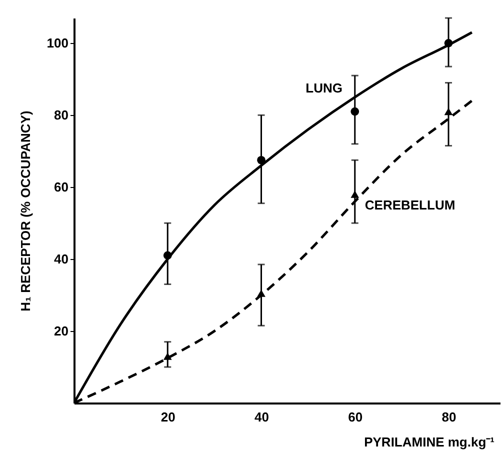  Describe the element at coordinates (261, 417) in the screenshot. I see `x-tick-label: 40` at that location.